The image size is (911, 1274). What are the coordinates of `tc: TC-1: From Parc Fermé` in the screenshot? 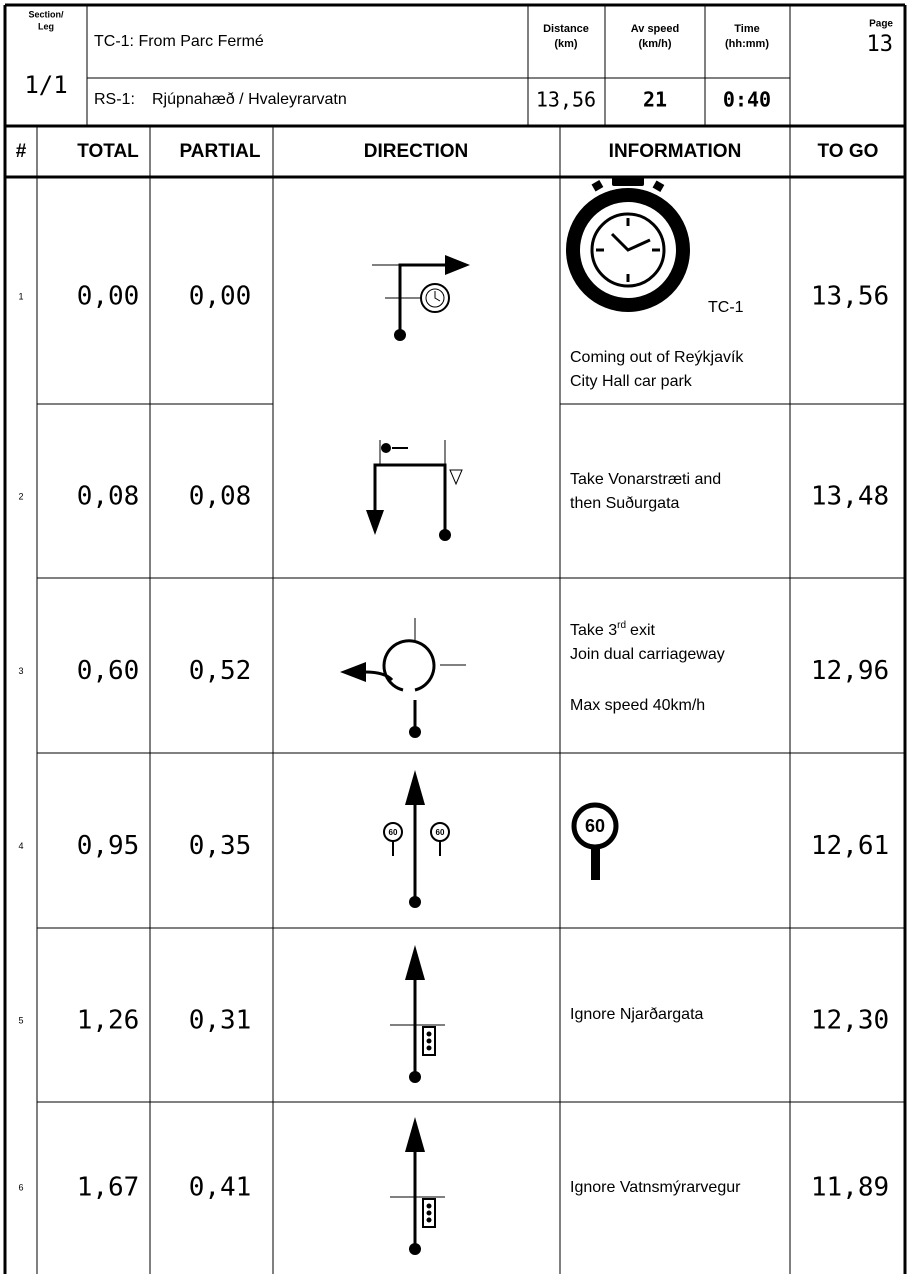 It's located at (179, 41).